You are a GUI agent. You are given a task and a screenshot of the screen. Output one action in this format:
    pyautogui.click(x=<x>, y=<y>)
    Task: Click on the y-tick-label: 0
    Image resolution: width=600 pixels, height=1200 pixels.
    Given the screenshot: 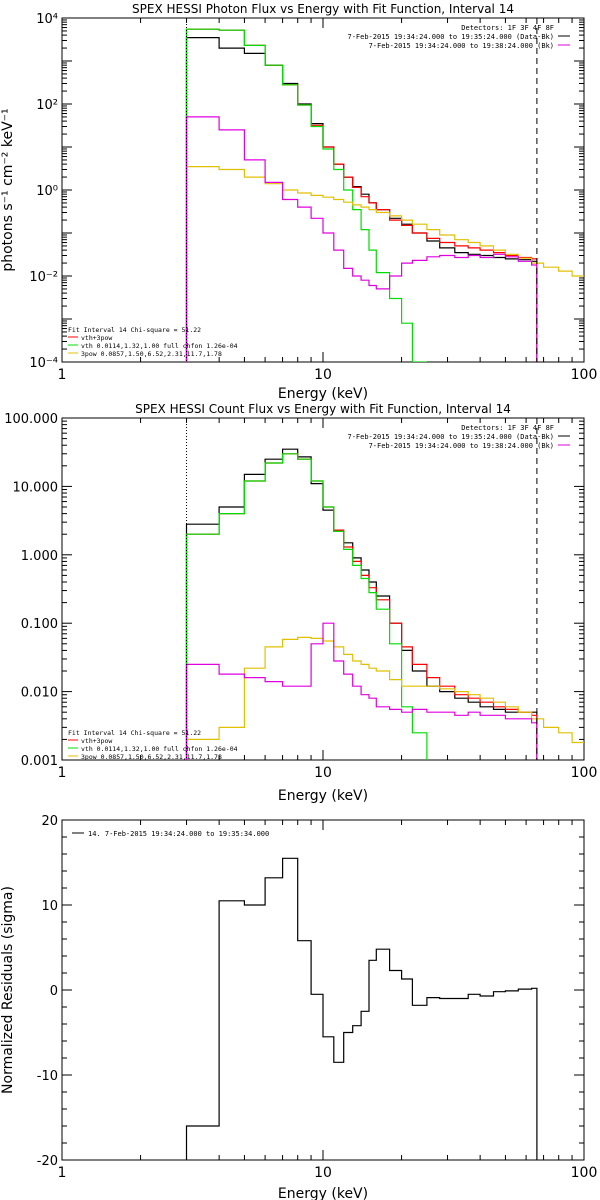 What is the action you would take?
    pyautogui.click(x=54, y=991)
    